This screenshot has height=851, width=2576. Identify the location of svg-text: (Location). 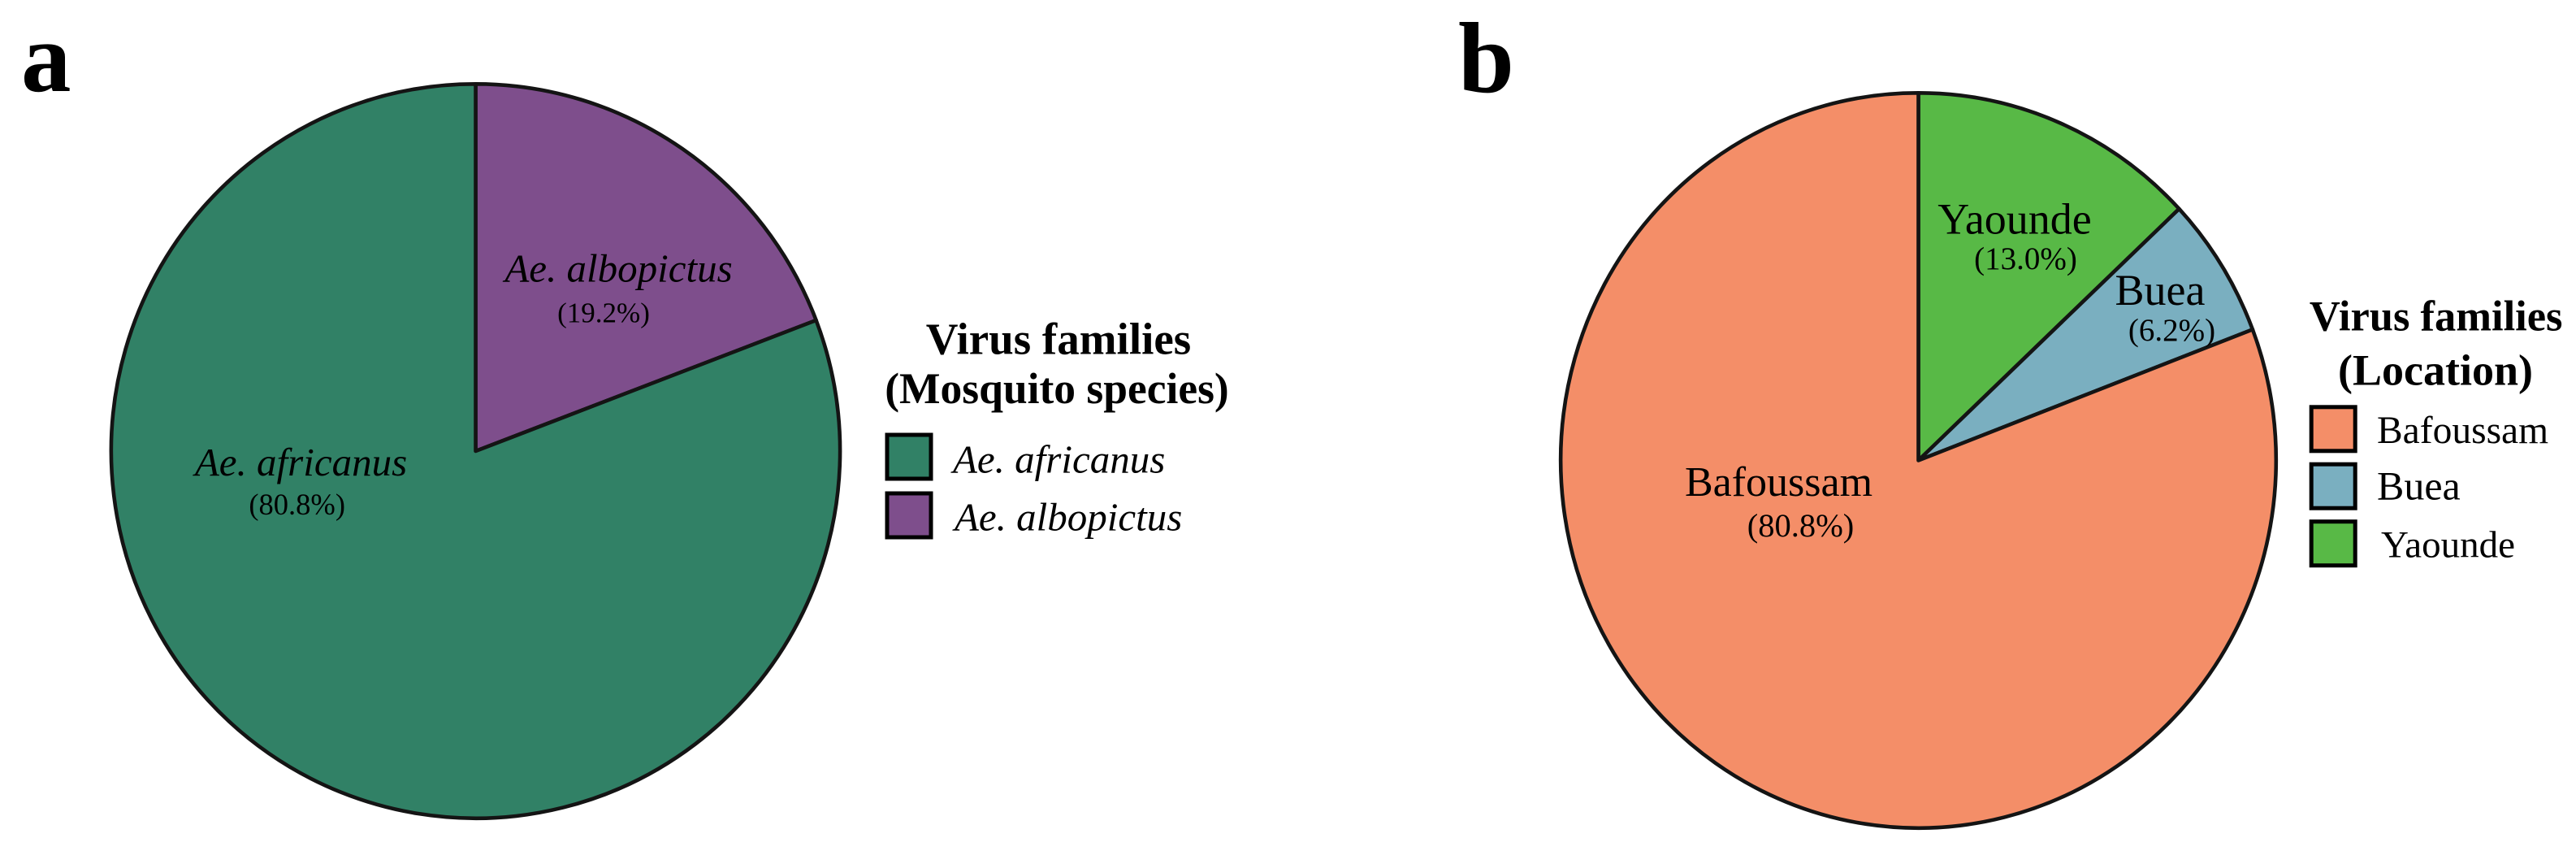
(2435, 370).